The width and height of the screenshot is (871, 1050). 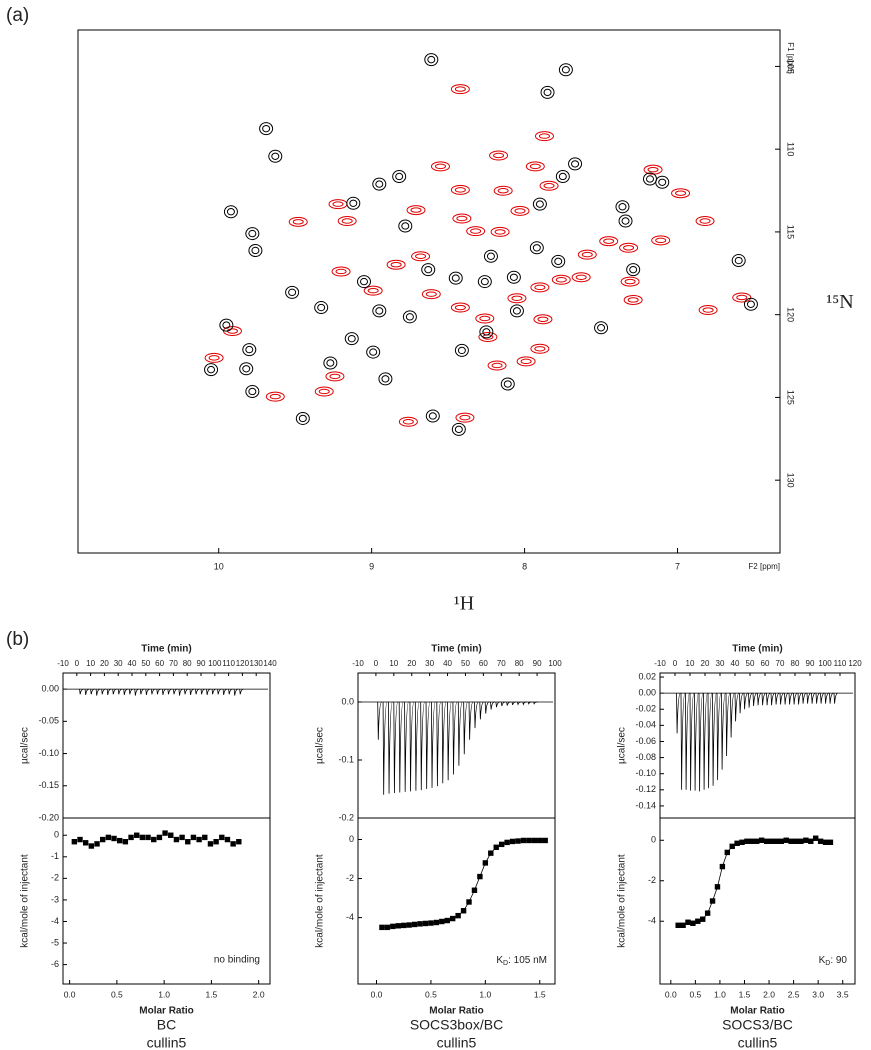 I want to click on x-tick-label: 0.5, so click(x=695, y=994).